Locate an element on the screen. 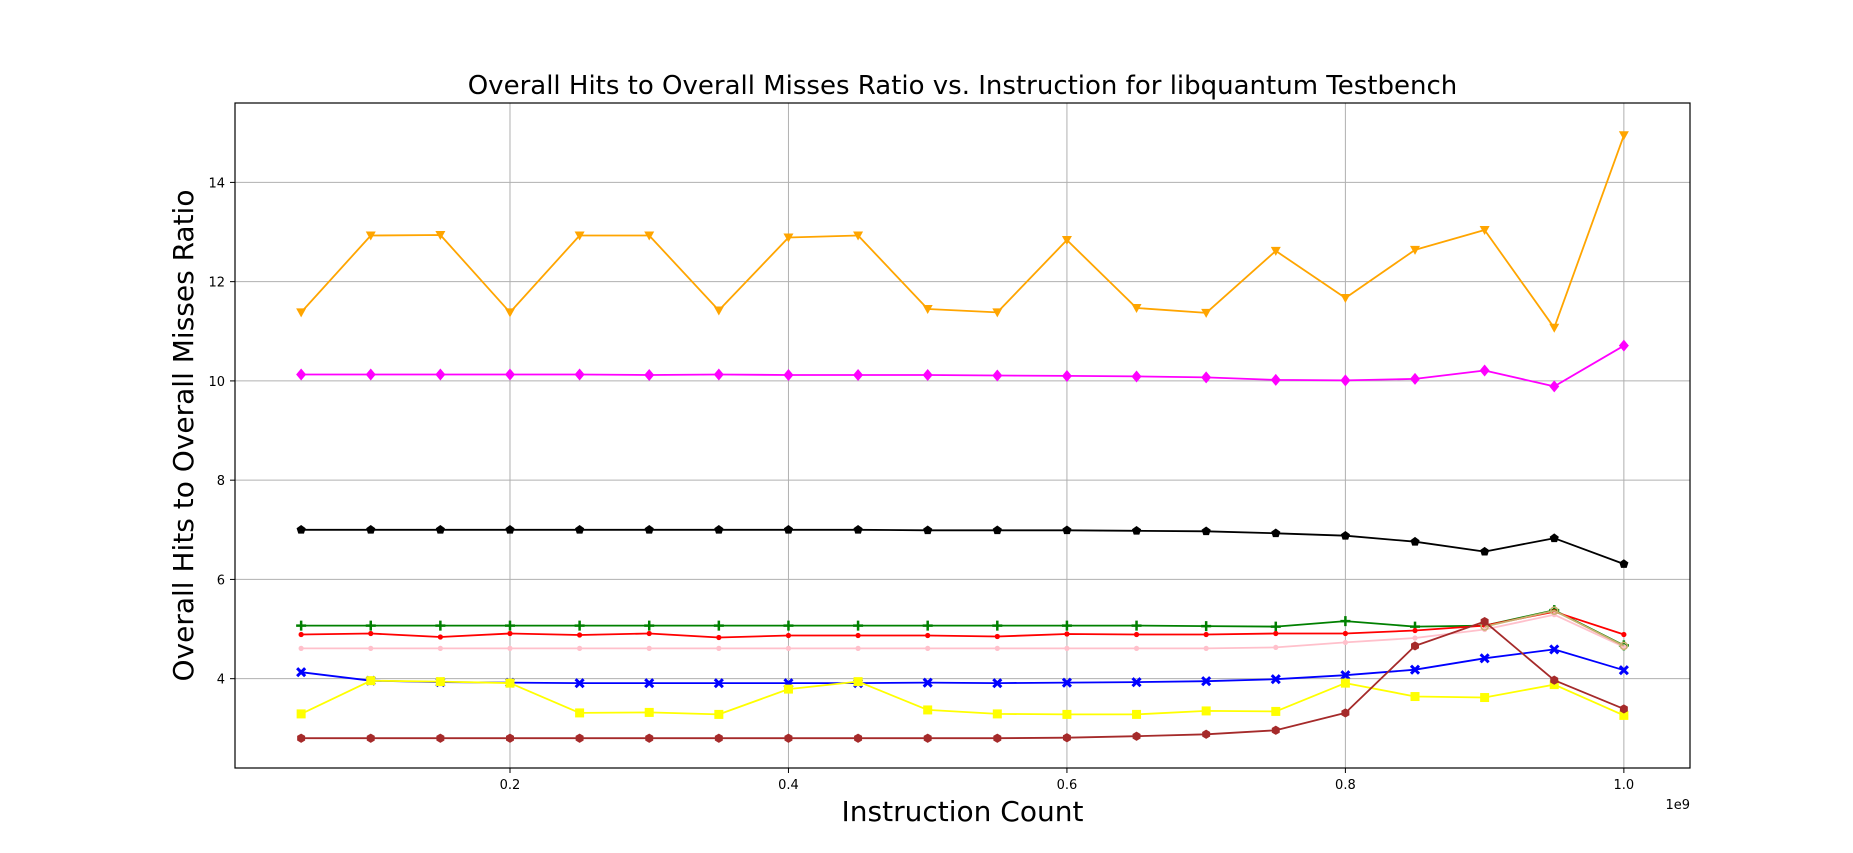 The image size is (1853, 853). y-tick-label: 8 is located at coordinates (221, 481).